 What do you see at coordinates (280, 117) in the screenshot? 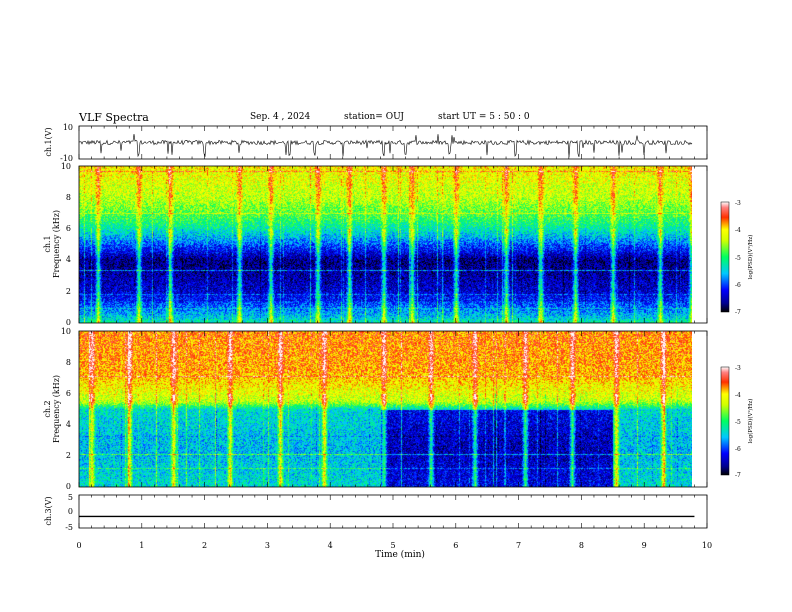
I see `date-label: Sep. 4 , 2024` at bounding box center [280, 117].